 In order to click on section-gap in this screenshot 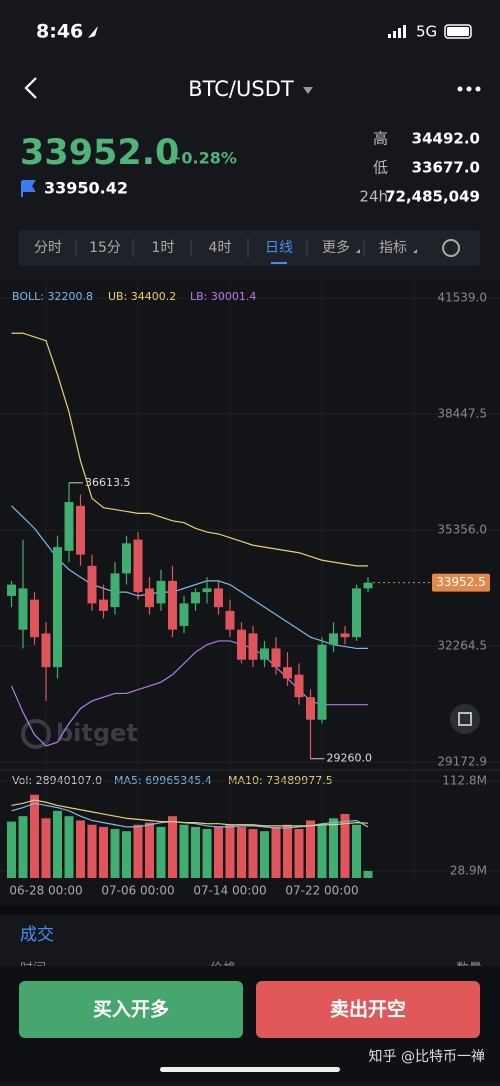, I will do `click(250, 910)`.